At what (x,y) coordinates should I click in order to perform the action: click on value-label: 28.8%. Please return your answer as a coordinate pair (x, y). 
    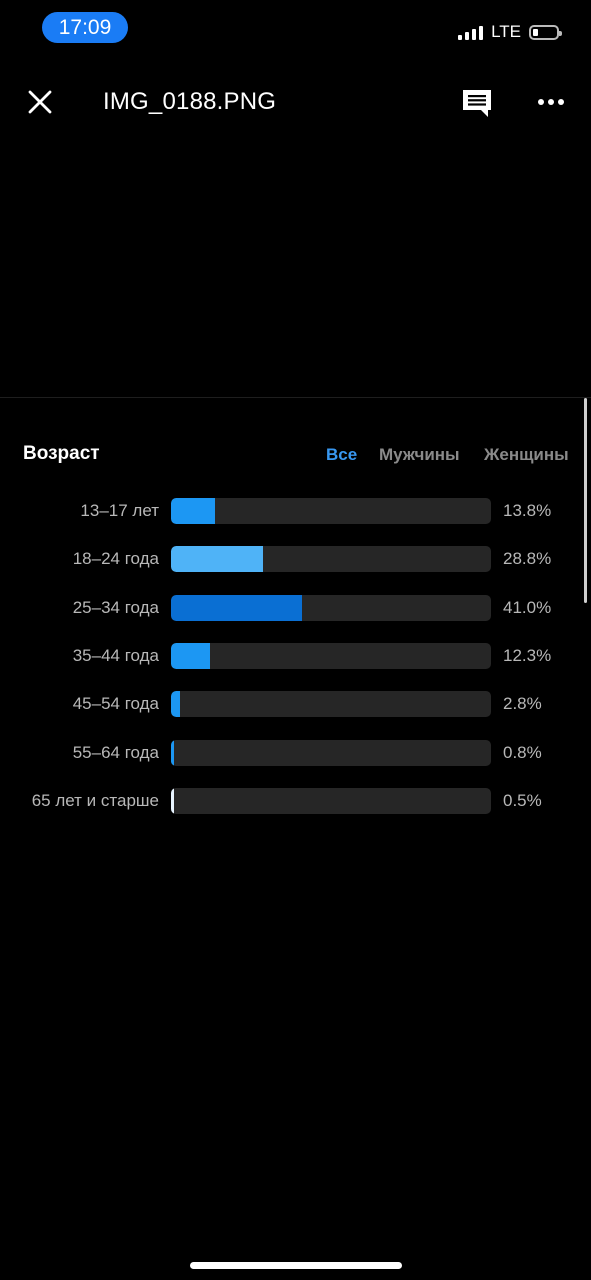
    Looking at the image, I should click on (527, 559).